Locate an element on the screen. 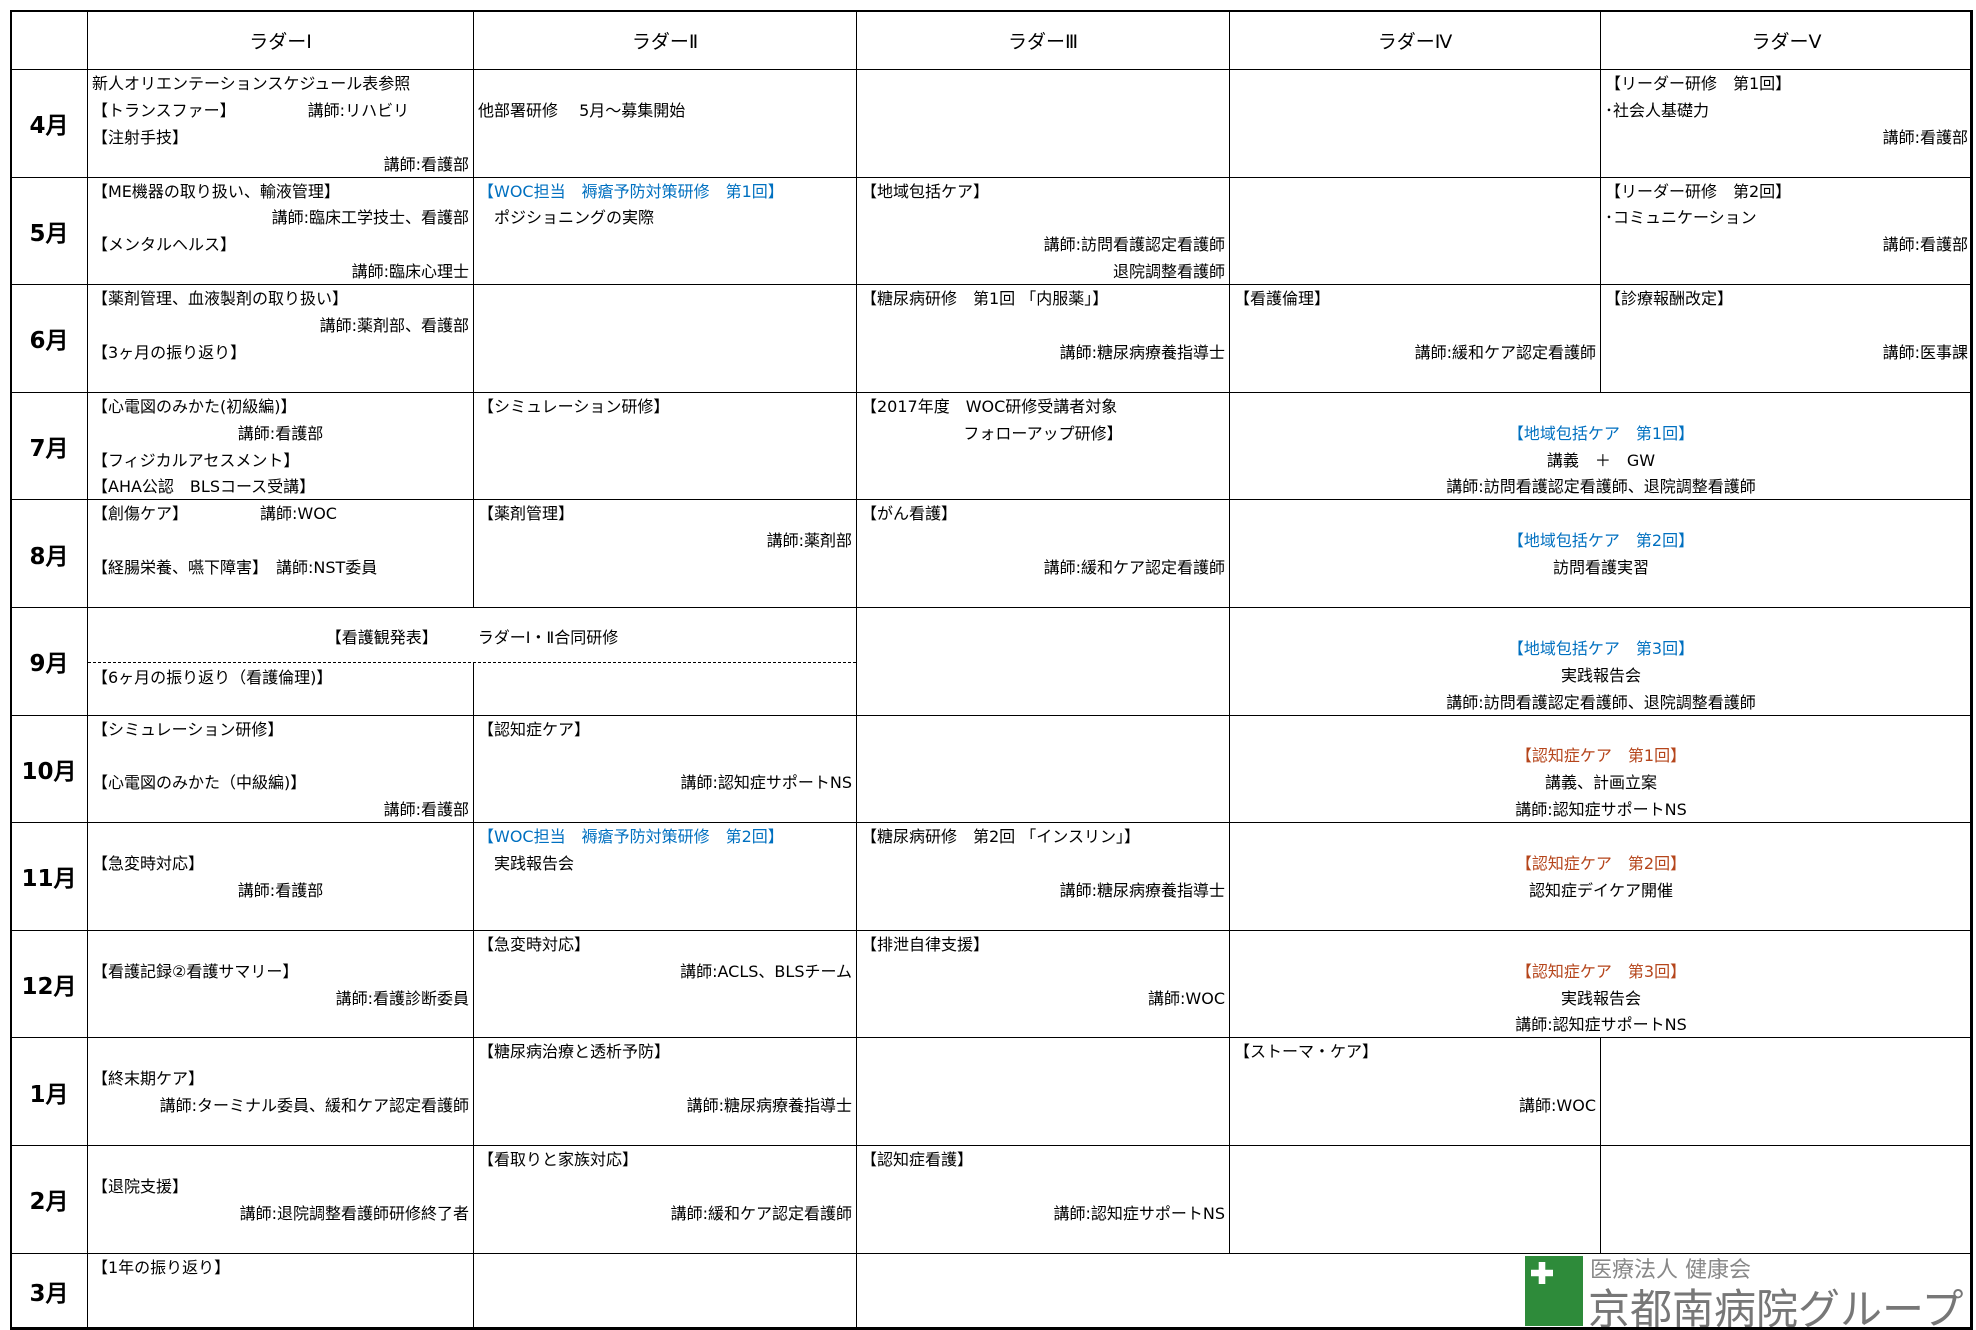 Image resolution: width=1976 pixels, height=1330 pixels. logo-subtitle: 医療法人 健康会 is located at coordinates (1670, 1270).